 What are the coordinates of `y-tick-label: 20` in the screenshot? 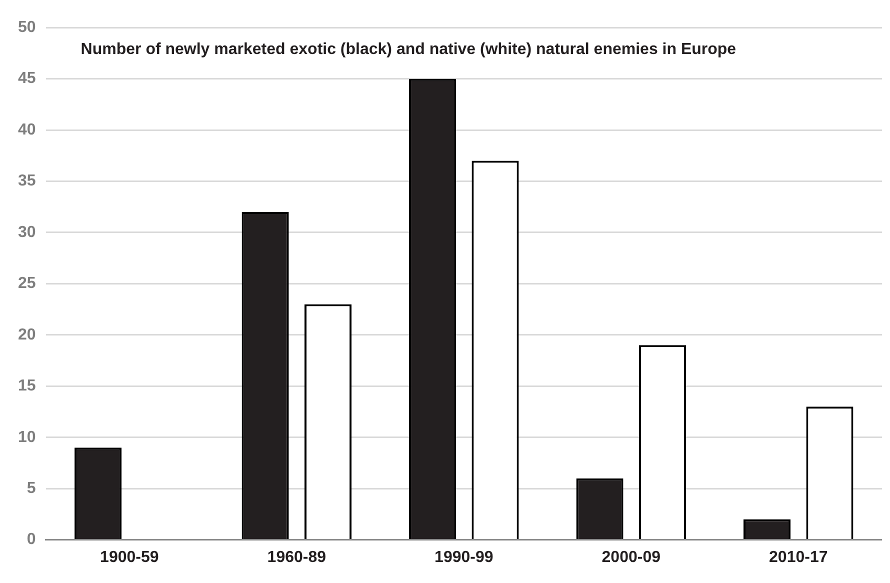 It's located at (27, 335).